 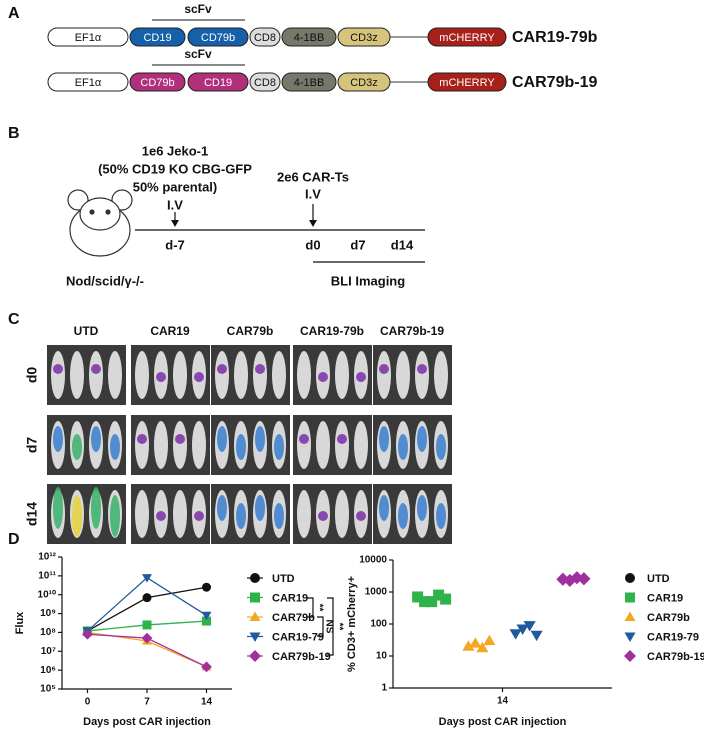 What do you see at coordinates (14, 133) in the screenshot?
I see `panel-label: B` at bounding box center [14, 133].